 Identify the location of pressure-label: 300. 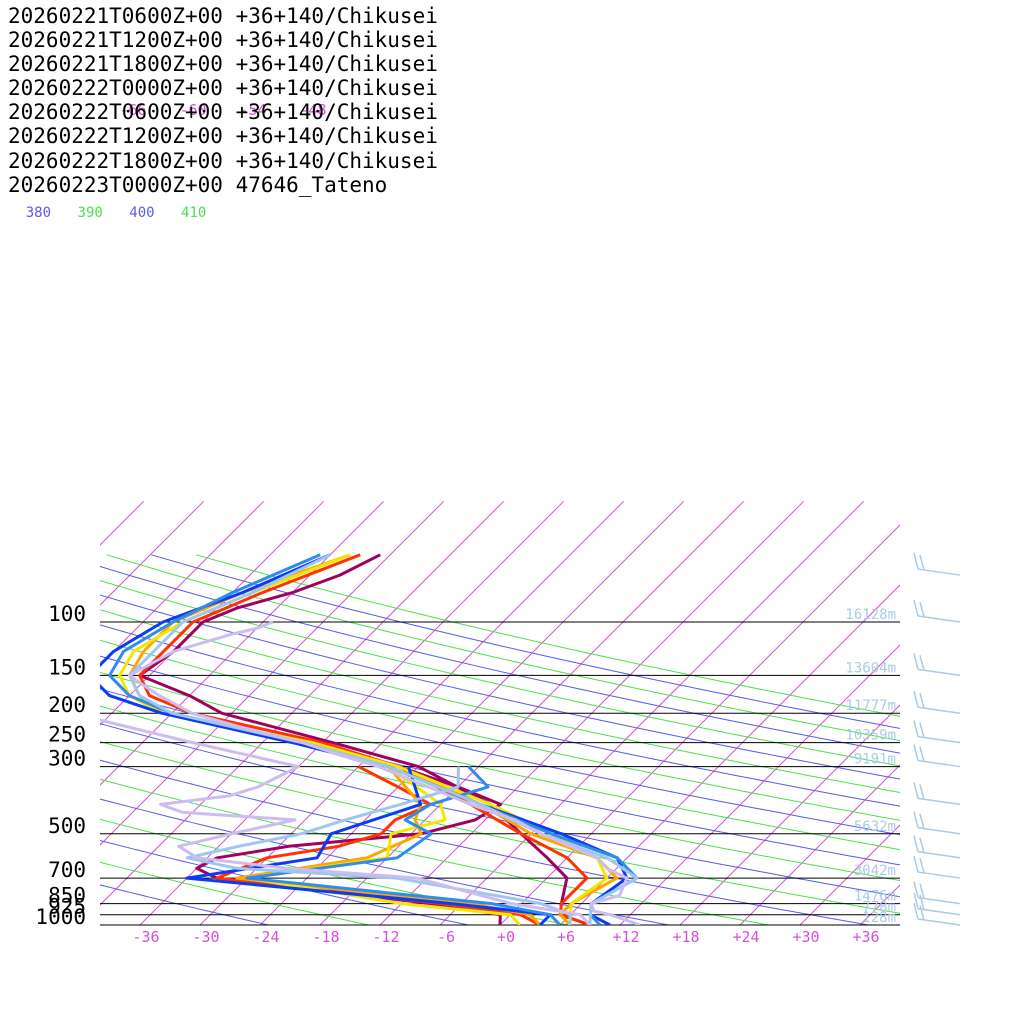
(67, 759).